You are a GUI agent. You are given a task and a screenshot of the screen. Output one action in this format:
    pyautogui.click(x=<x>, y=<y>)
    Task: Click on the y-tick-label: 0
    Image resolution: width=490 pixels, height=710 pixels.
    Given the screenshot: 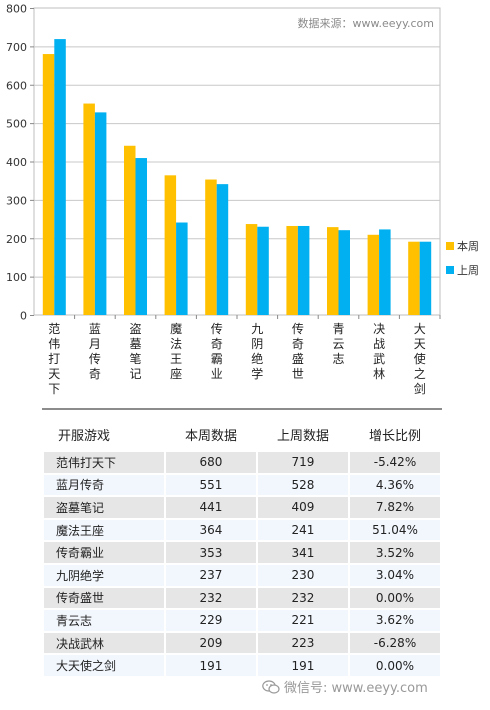 What is the action you would take?
    pyautogui.click(x=23, y=316)
    